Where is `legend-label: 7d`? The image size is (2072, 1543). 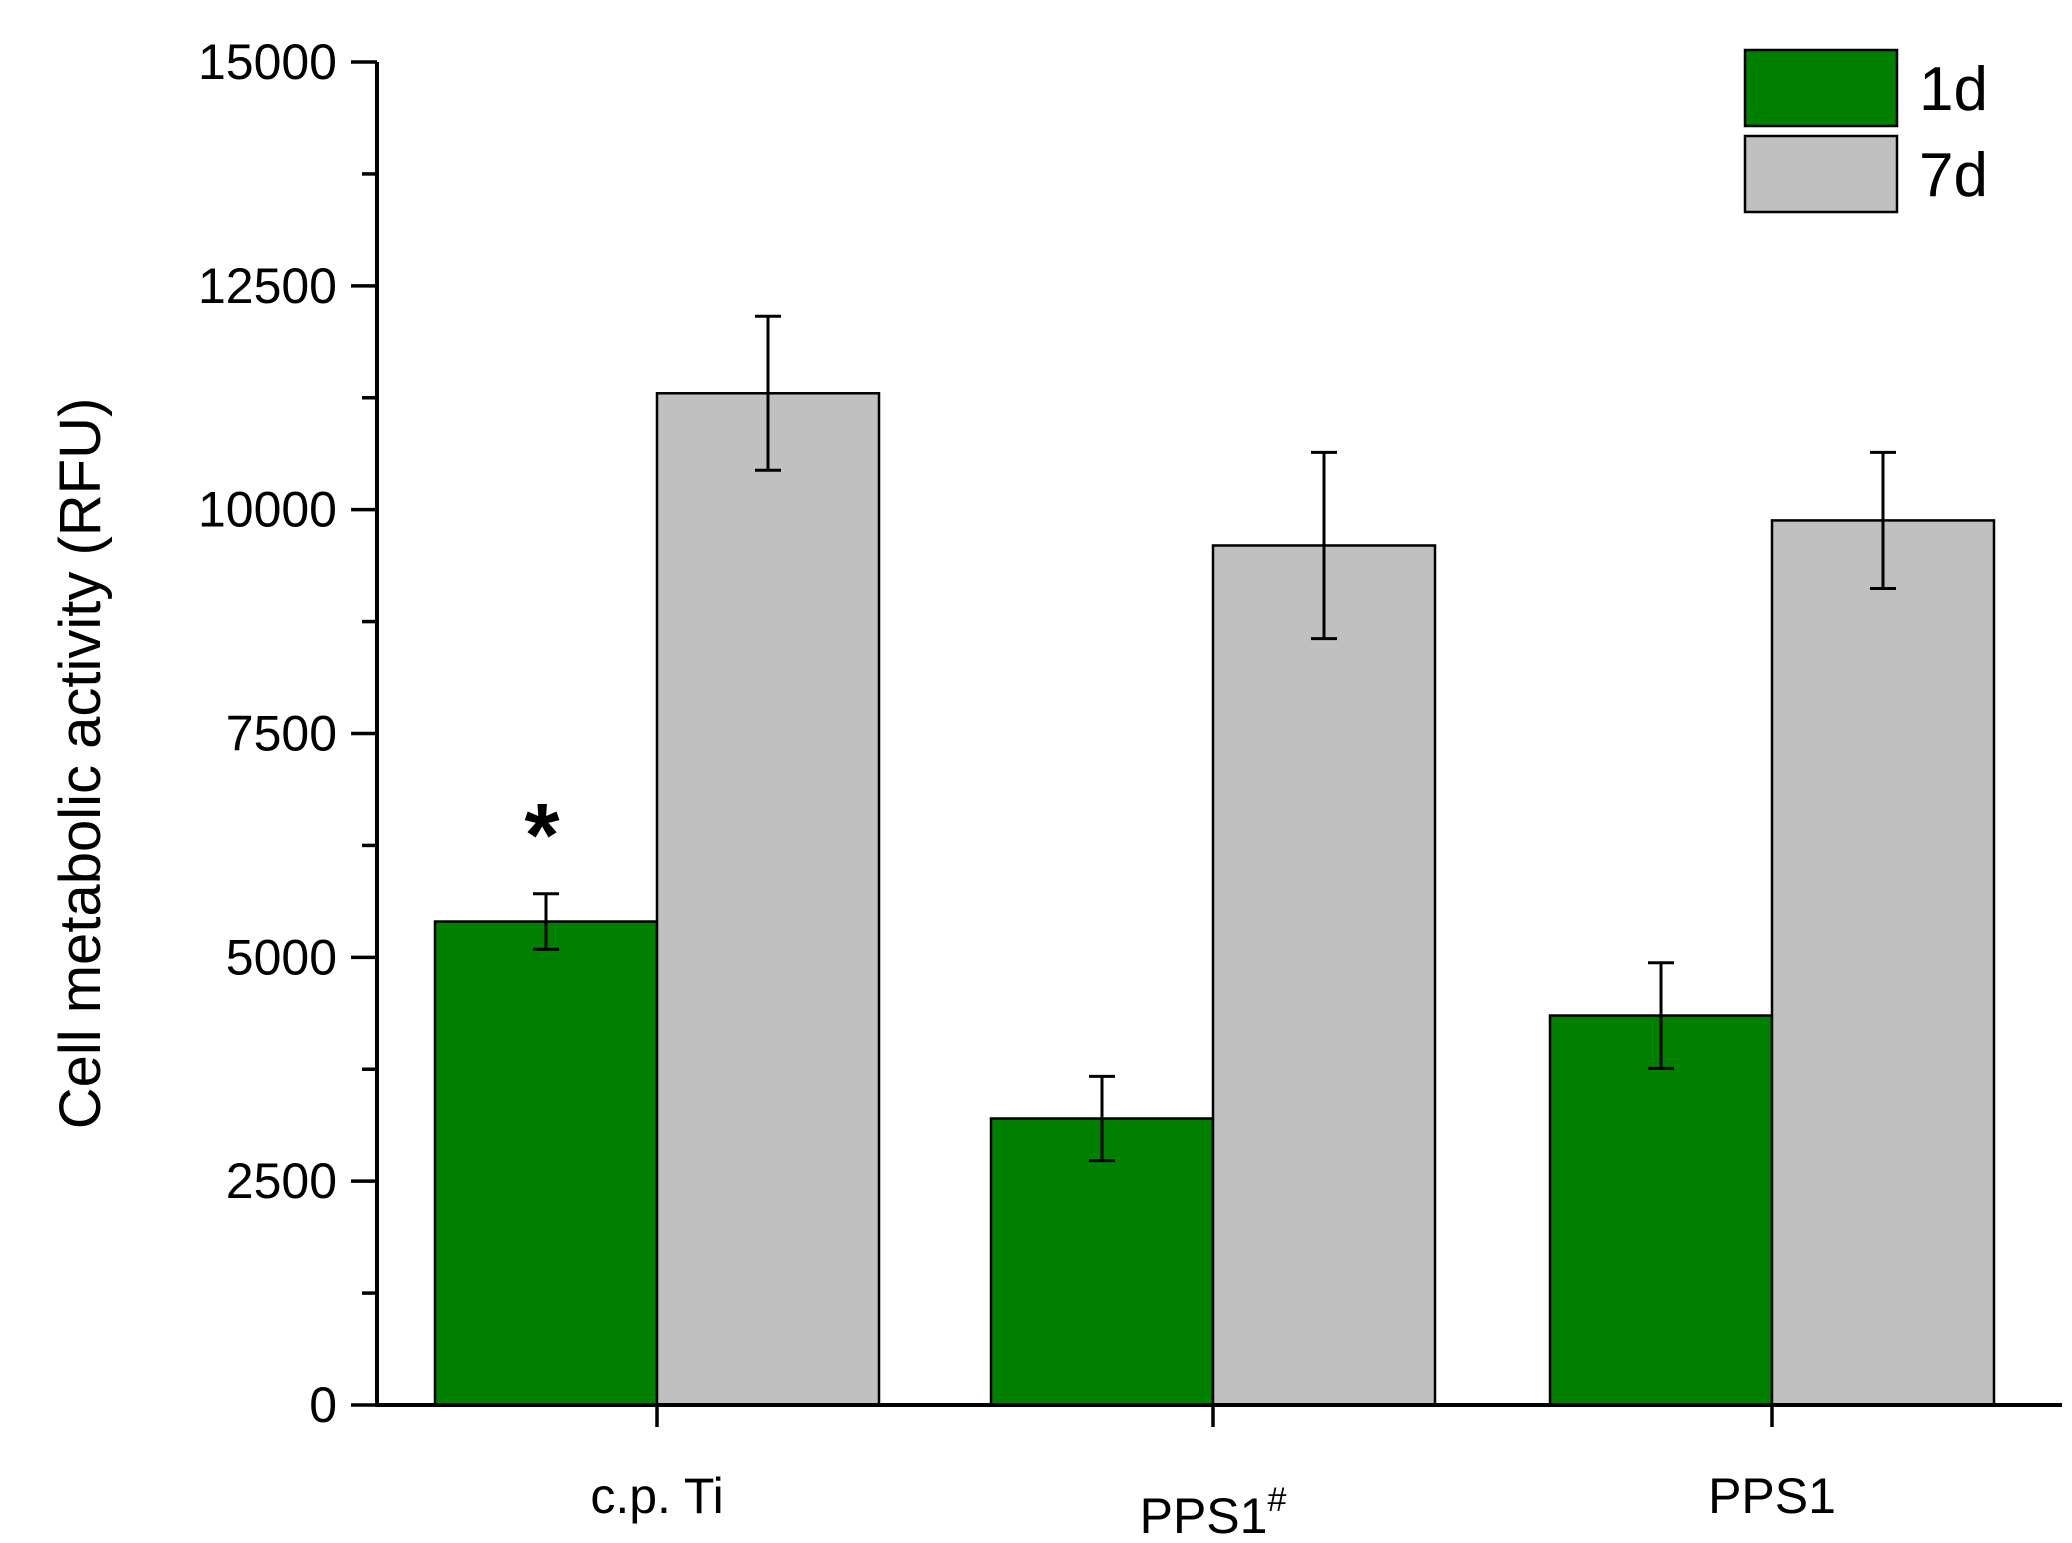 legend-label: 7d is located at coordinates (1953, 175).